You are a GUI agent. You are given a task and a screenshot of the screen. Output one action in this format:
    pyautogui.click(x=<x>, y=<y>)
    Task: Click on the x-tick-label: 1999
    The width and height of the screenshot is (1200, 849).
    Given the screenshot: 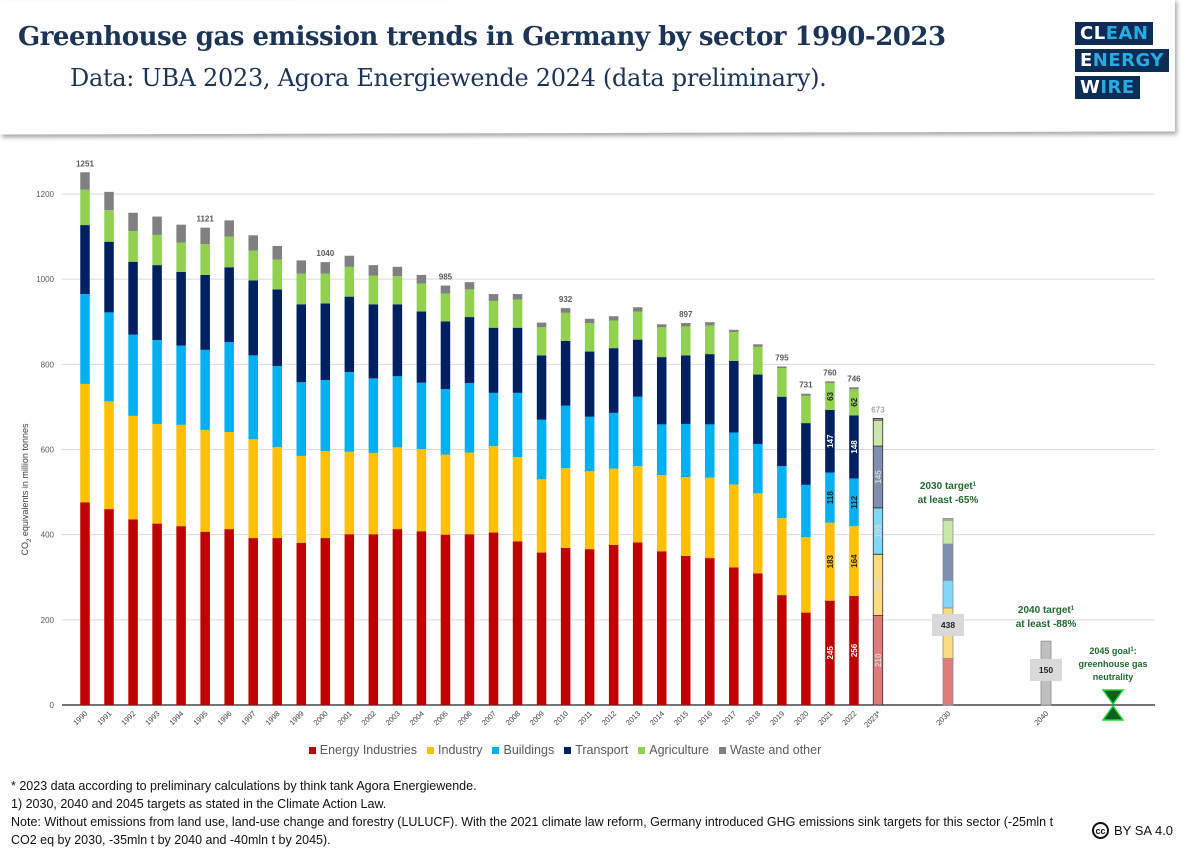 What is the action you would take?
    pyautogui.click(x=297, y=718)
    